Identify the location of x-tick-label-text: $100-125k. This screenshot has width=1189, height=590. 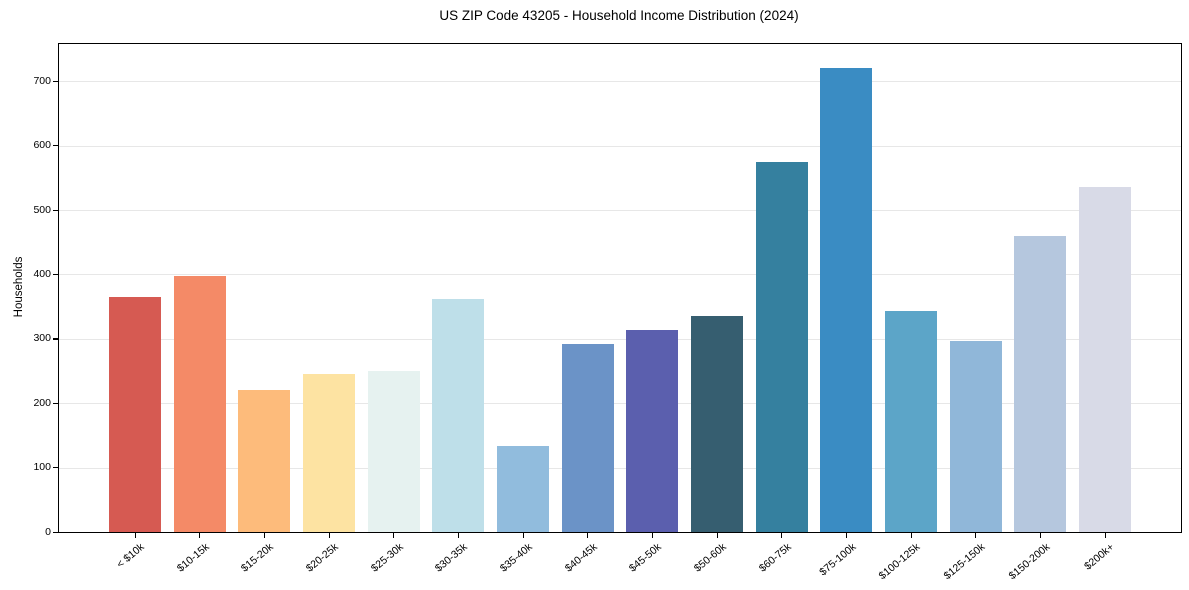
(899, 562).